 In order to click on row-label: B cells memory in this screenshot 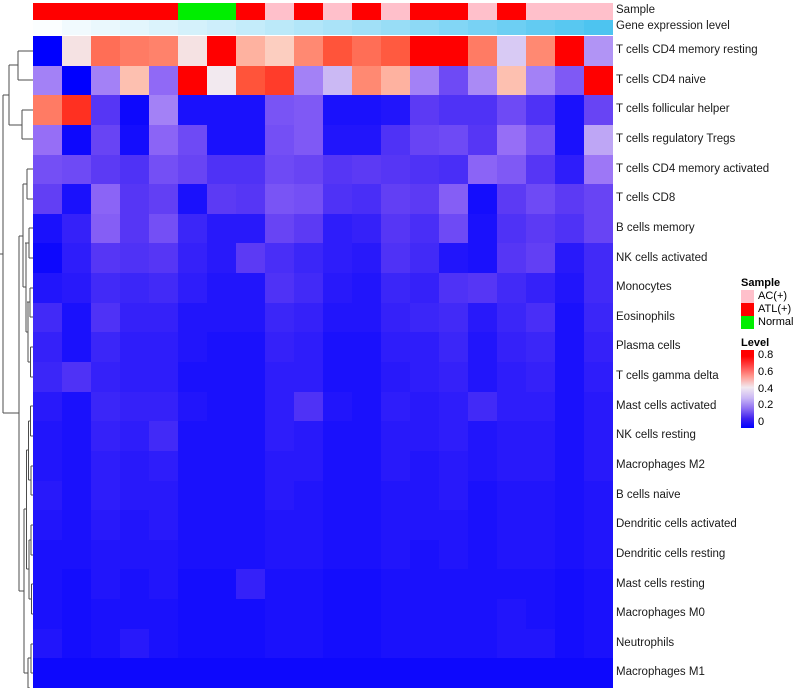, I will do `click(655, 227)`.